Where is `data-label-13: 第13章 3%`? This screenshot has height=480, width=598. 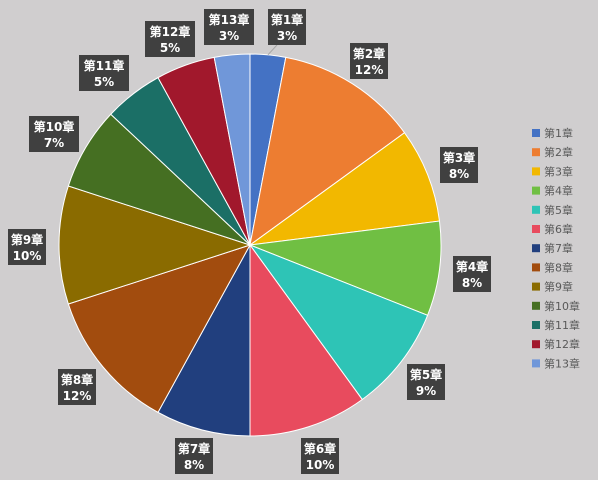
data-label-13: 第13章 3% is located at coordinates (229, 27).